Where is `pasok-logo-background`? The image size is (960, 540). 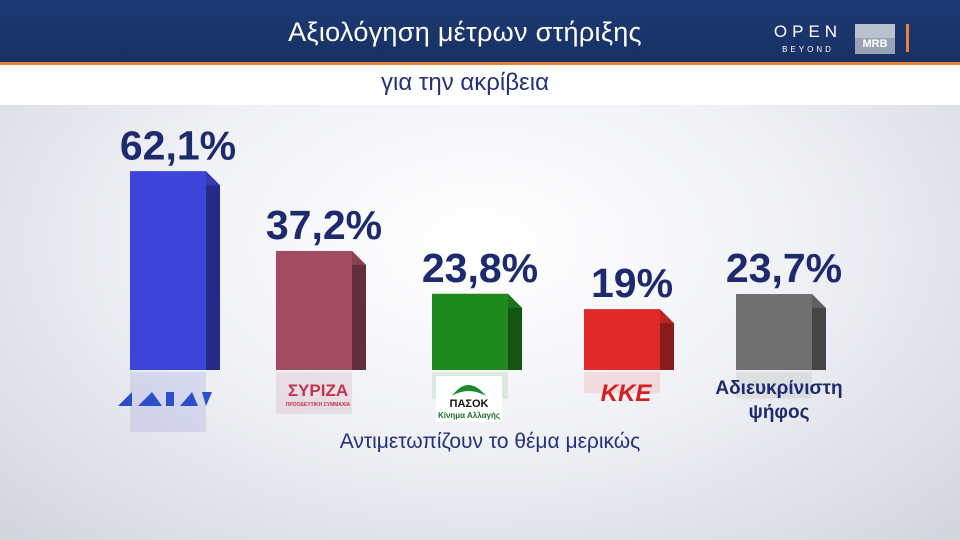 pasok-logo-background is located at coordinates (469, 399).